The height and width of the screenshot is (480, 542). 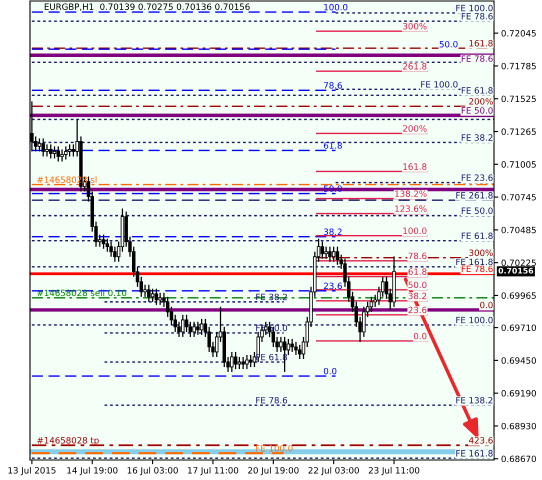 I want to click on y-tick-label: 0.71005, so click(x=519, y=164).